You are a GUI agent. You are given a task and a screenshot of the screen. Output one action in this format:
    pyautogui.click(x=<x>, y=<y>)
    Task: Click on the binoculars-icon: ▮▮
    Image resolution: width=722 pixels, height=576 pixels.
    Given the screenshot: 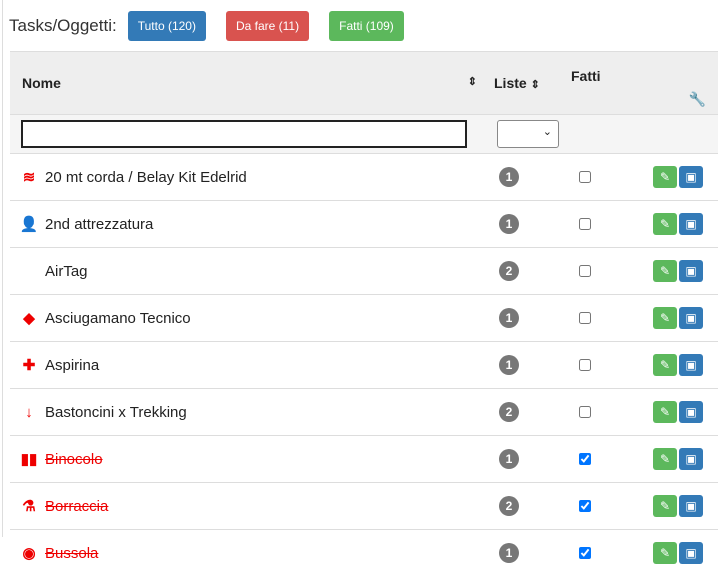 What is the action you would take?
    pyautogui.click(x=29, y=459)
    